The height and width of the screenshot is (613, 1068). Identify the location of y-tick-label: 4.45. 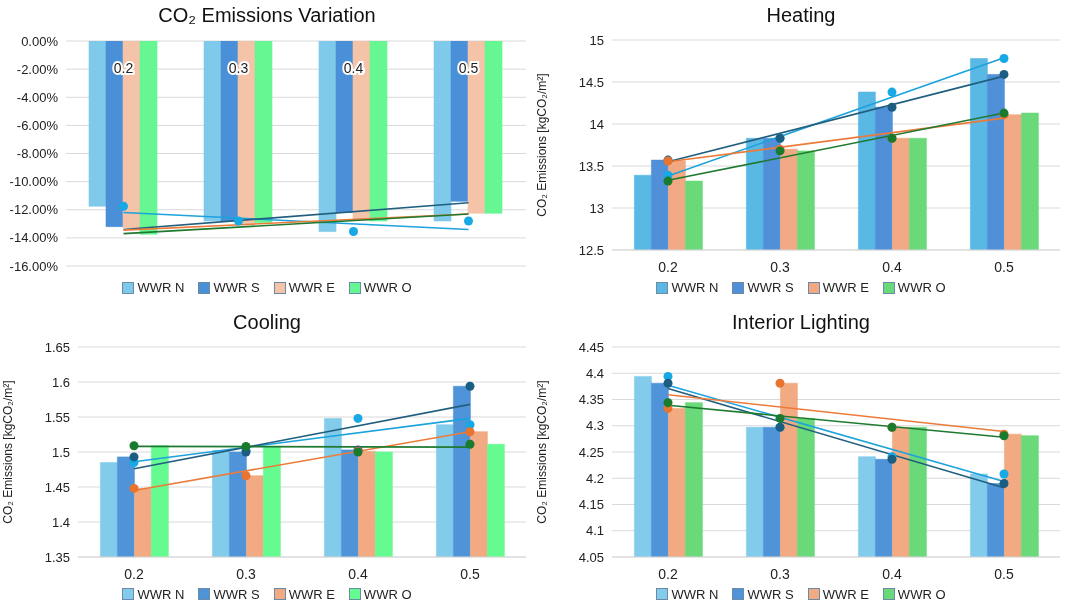
(591, 347).